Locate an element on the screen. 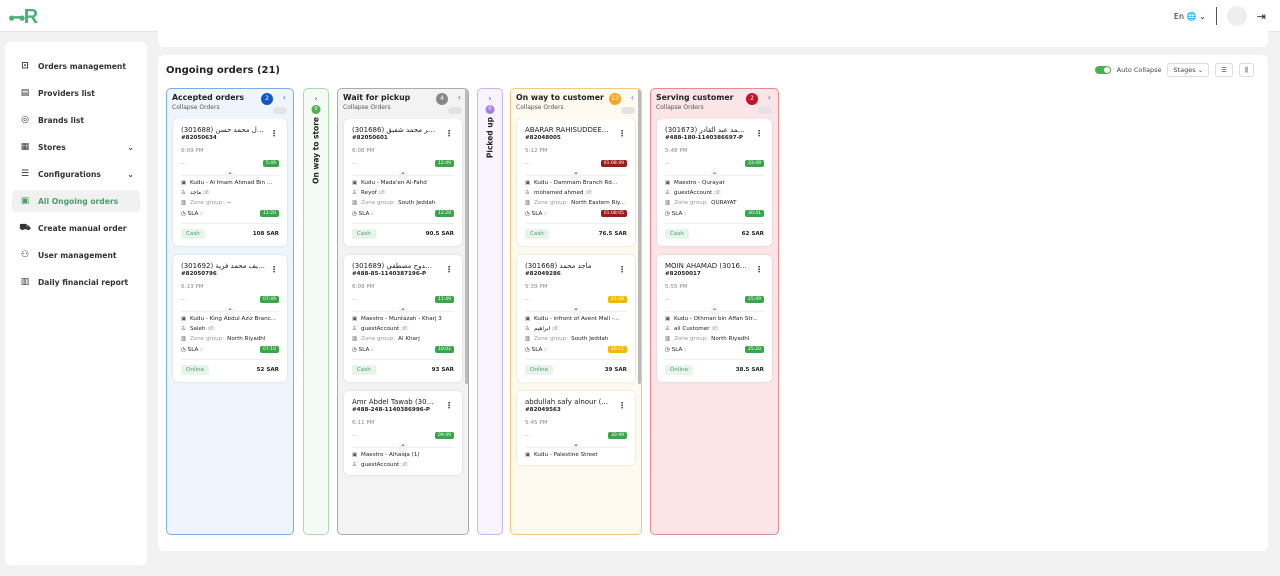 This screenshot has height=576, width=1280. order-id: #82050634 is located at coordinates (199, 138).